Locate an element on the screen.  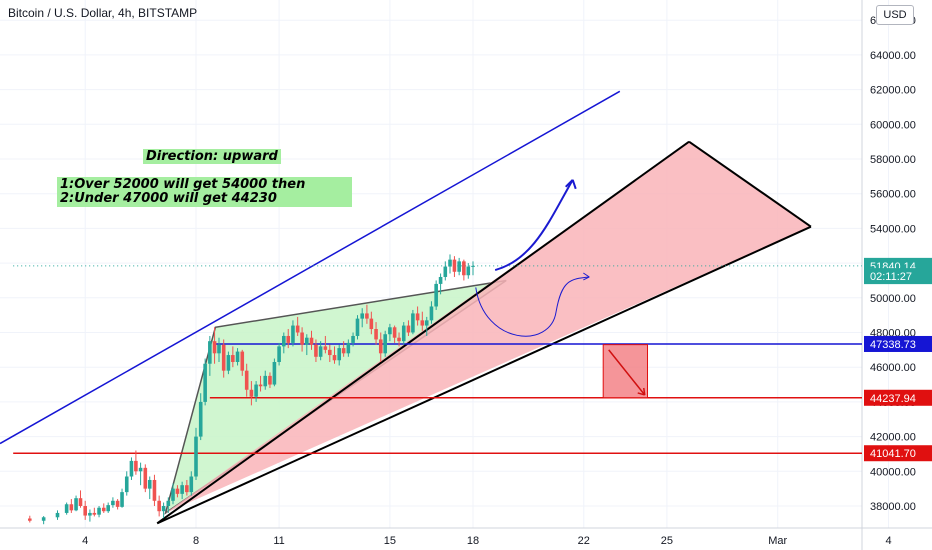
price-badge: 02:11:27 is located at coordinates (898, 276).